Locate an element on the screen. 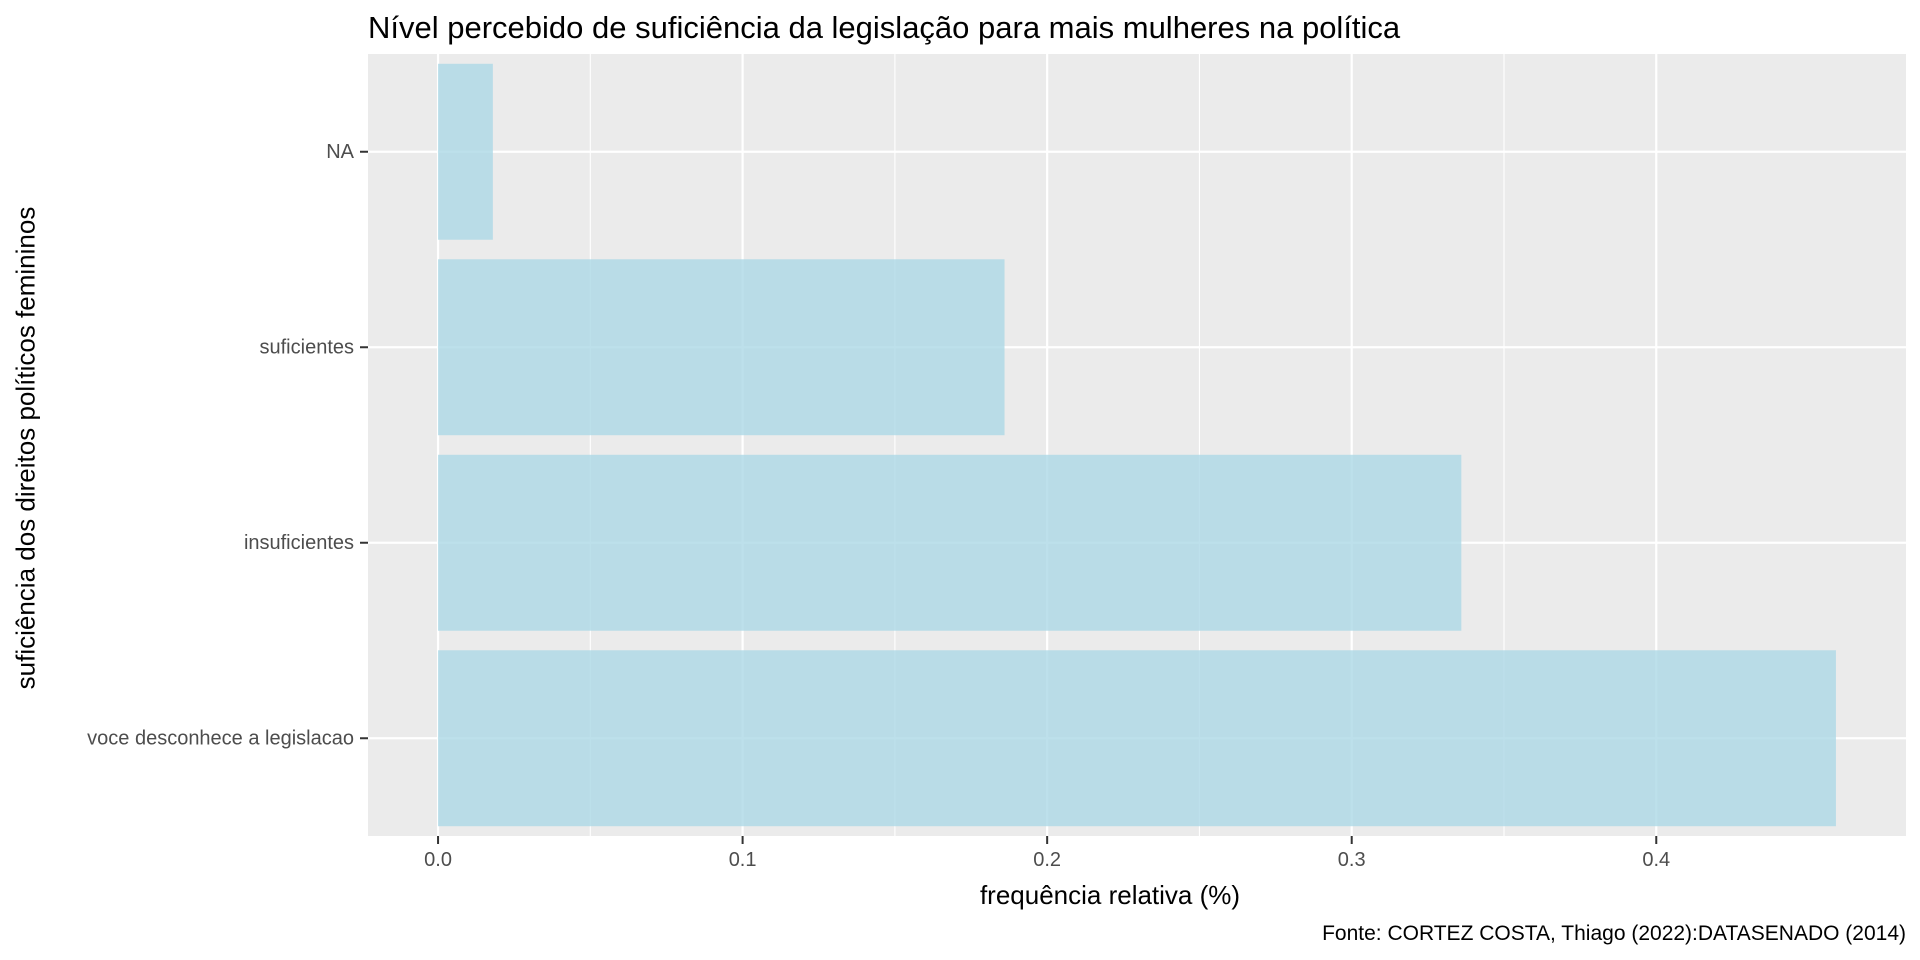 The width and height of the screenshot is (1920, 960). x-tick-label: 0.2 is located at coordinates (1047, 860).